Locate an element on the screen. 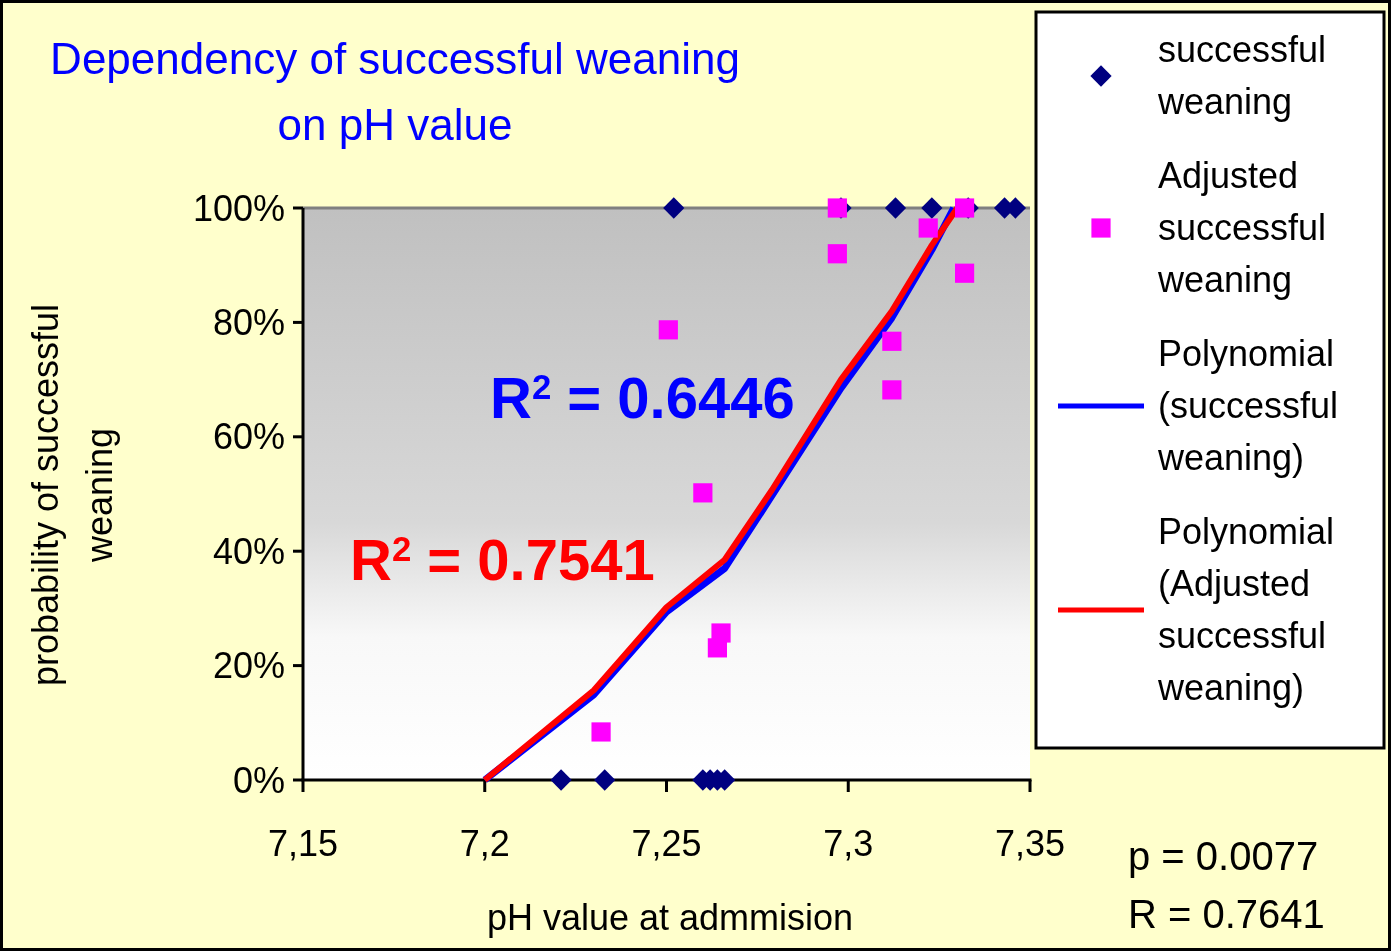  y-tick-label: 0% is located at coordinates (258, 780).